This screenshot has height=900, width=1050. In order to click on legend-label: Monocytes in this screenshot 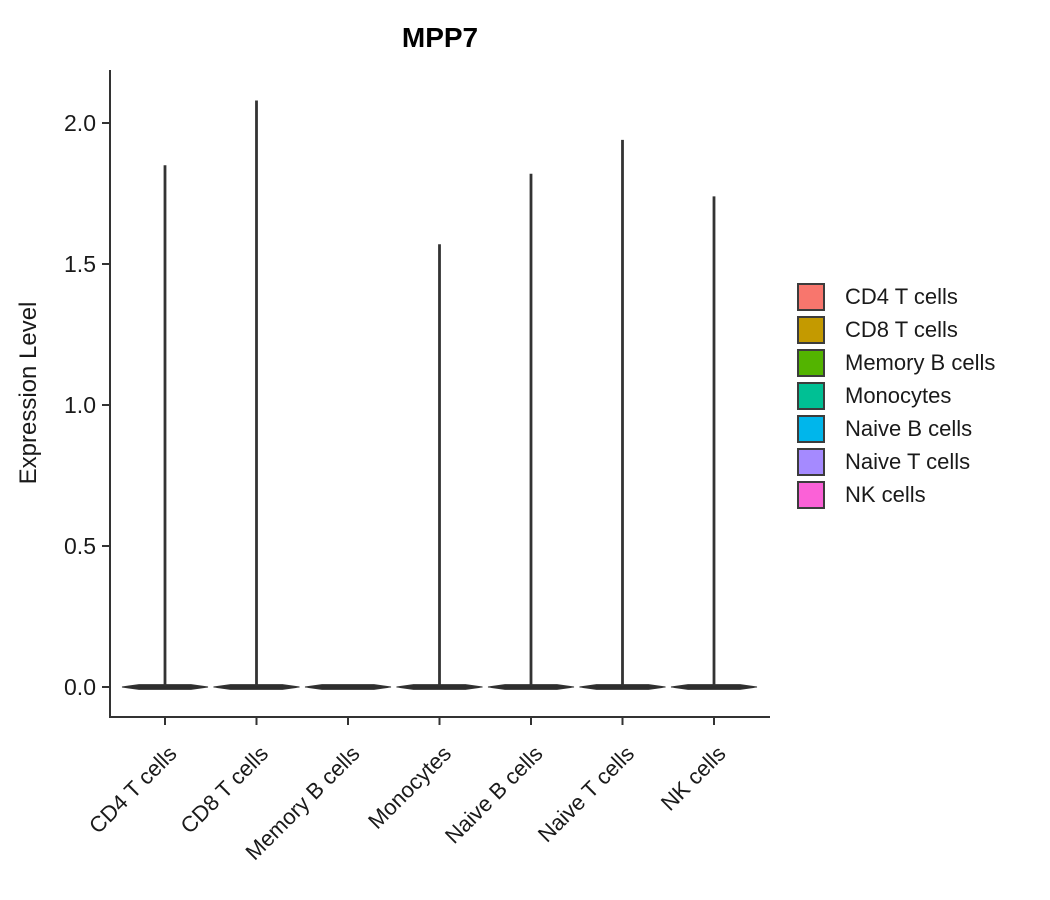, I will do `click(898, 395)`.